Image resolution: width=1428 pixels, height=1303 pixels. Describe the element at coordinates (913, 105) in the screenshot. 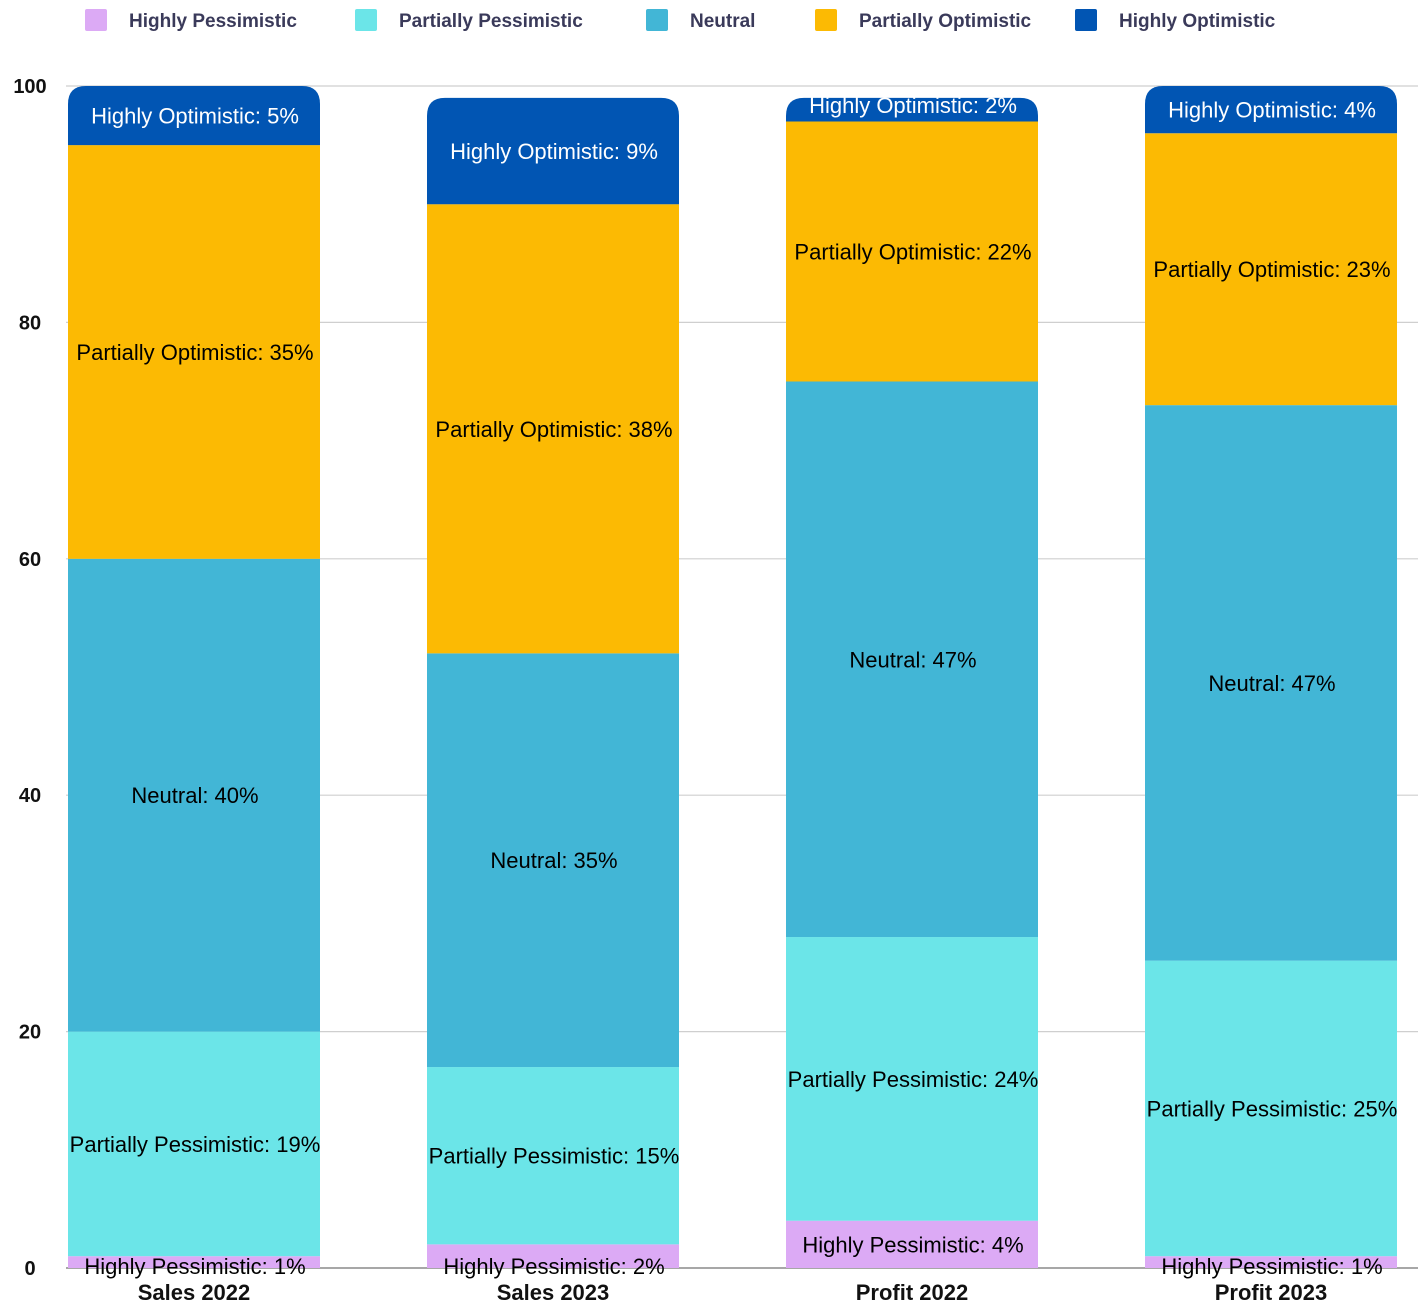

I see `data-label-profit-2022-highly-optimistic: Highly Optimistic: 2%` at that location.